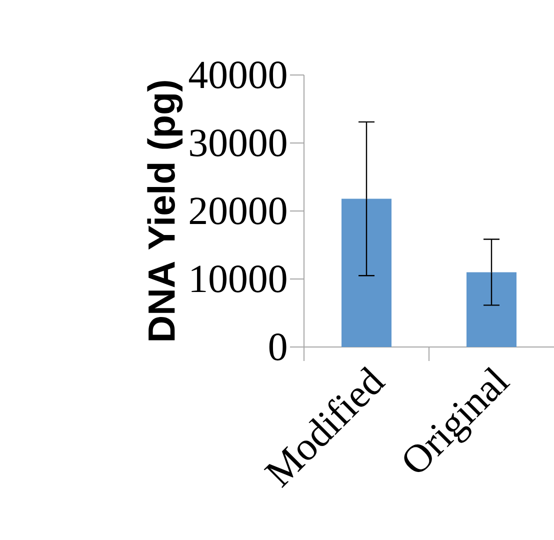  What do you see at coordinates (239, 279) in the screenshot?
I see `y-tick-label: 10000` at bounding box center [239, 279].